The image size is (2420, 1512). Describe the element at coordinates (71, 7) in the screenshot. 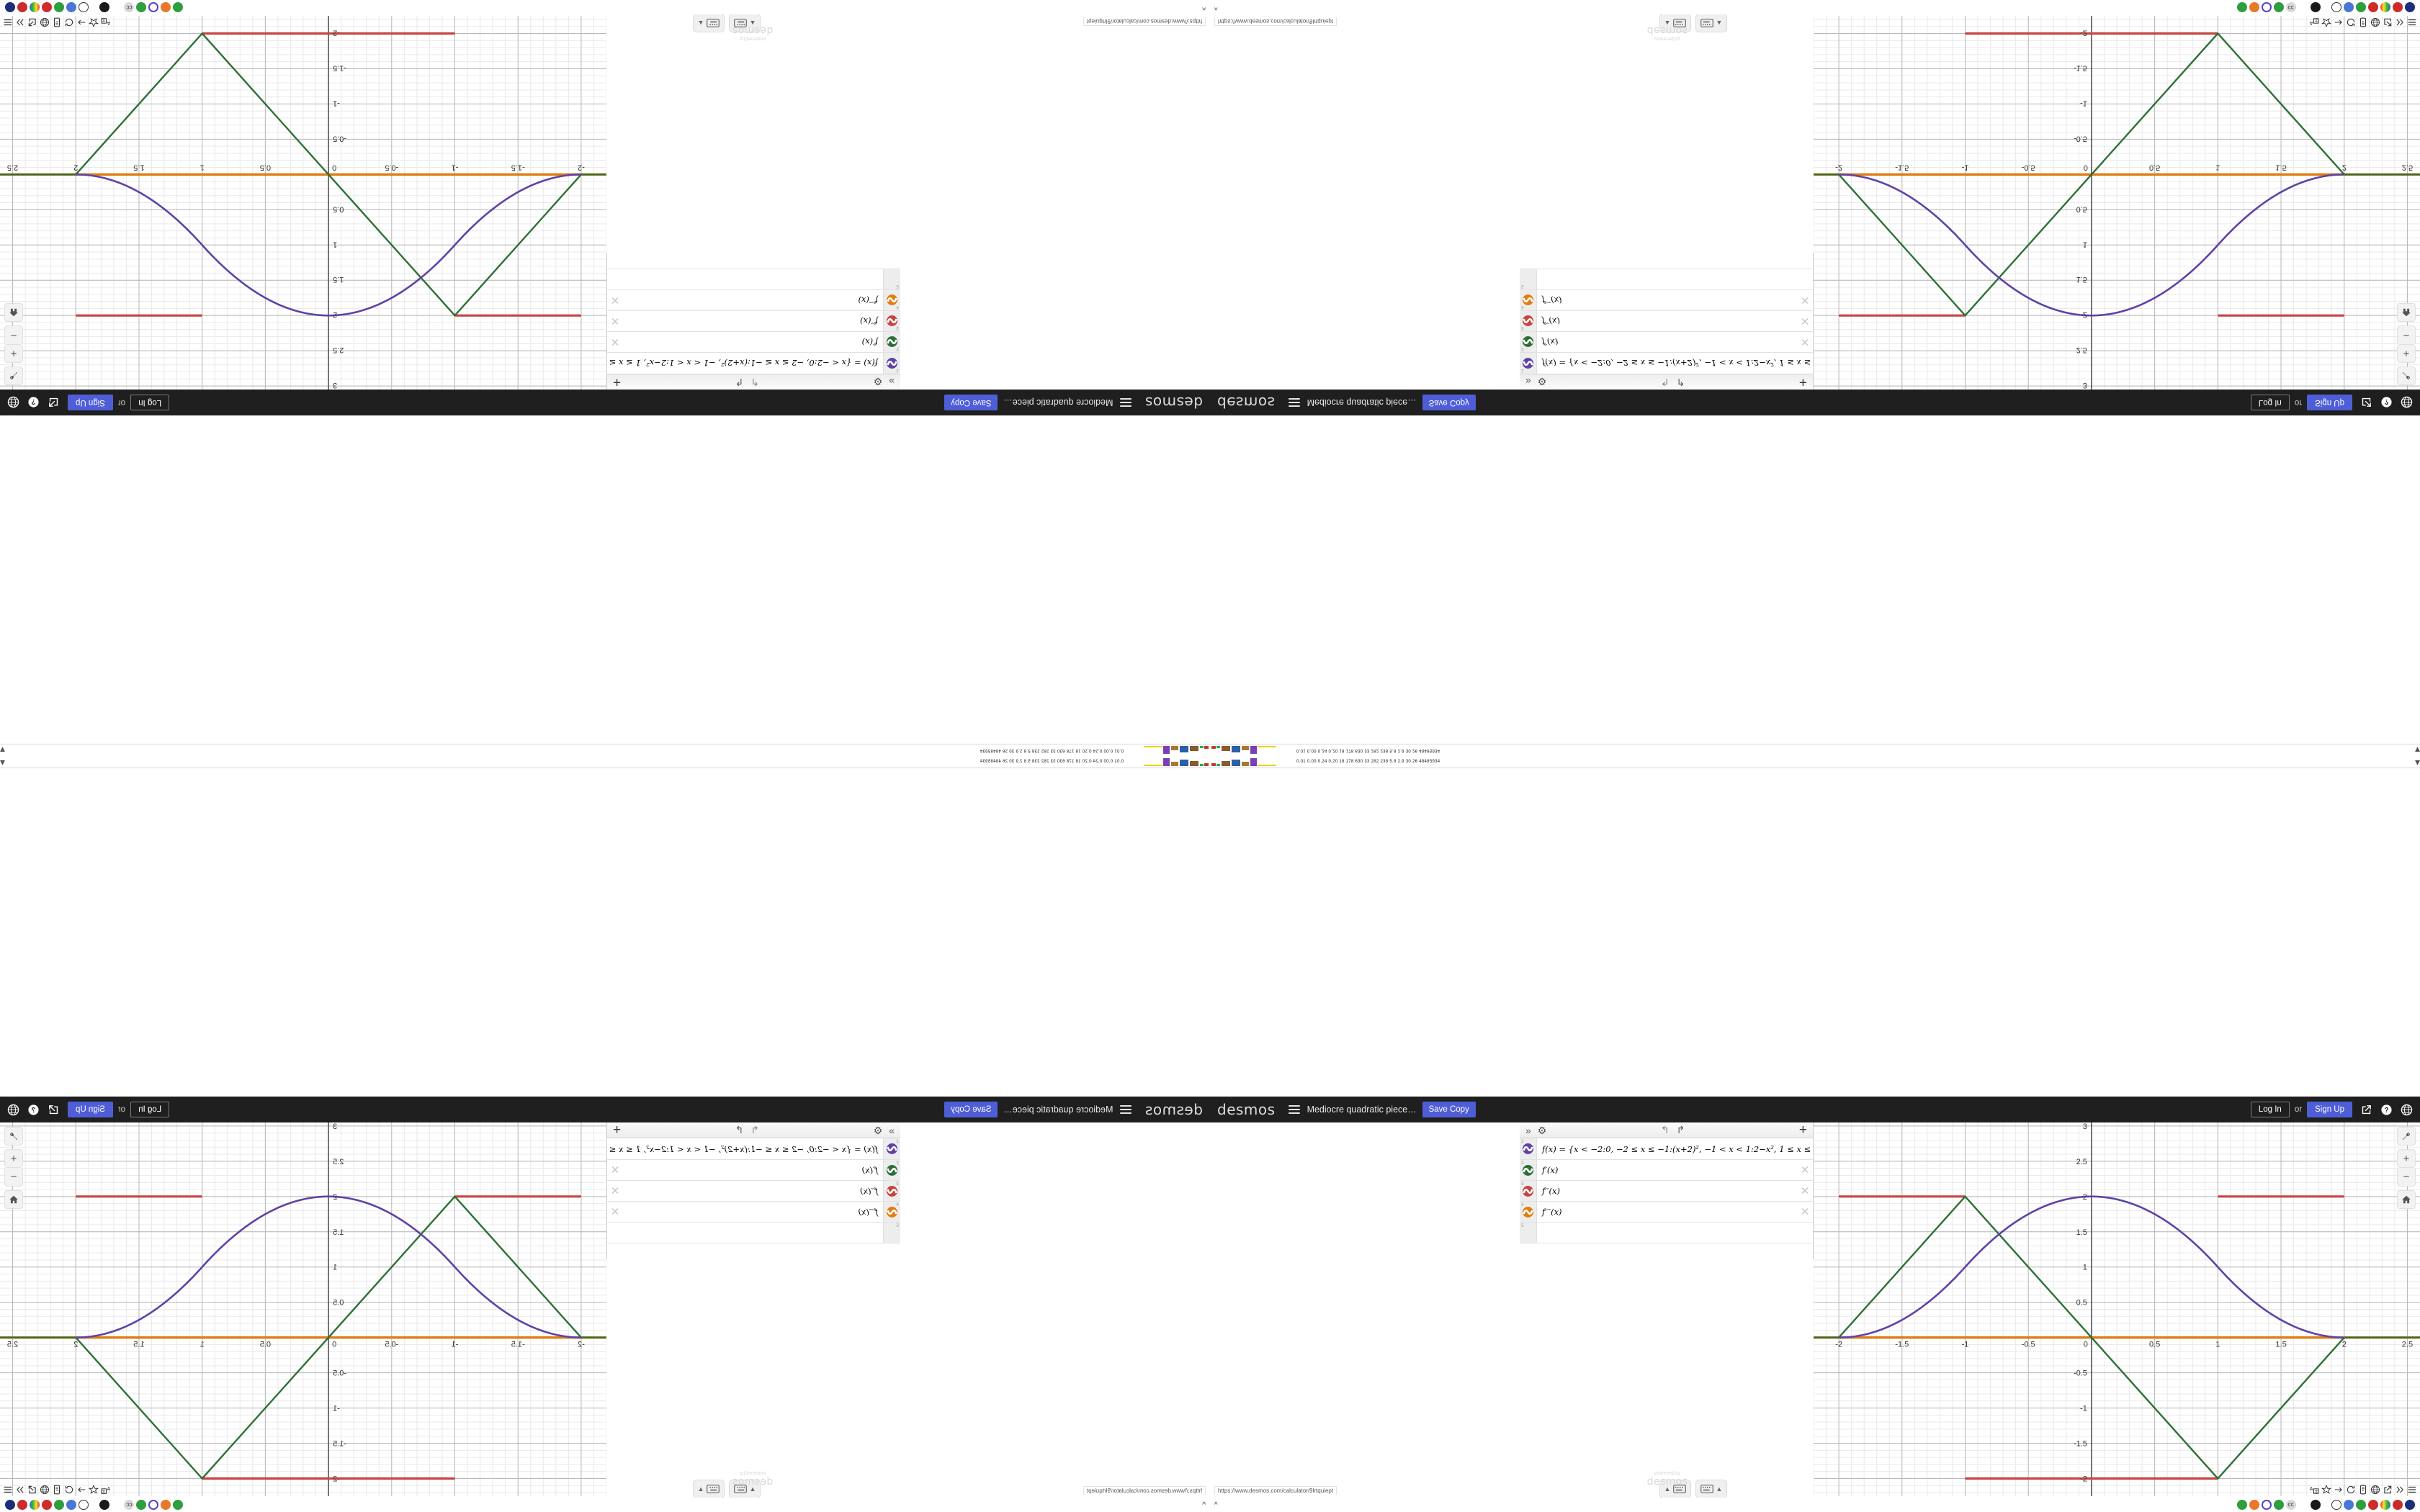

I see `vk-icon` at that location.